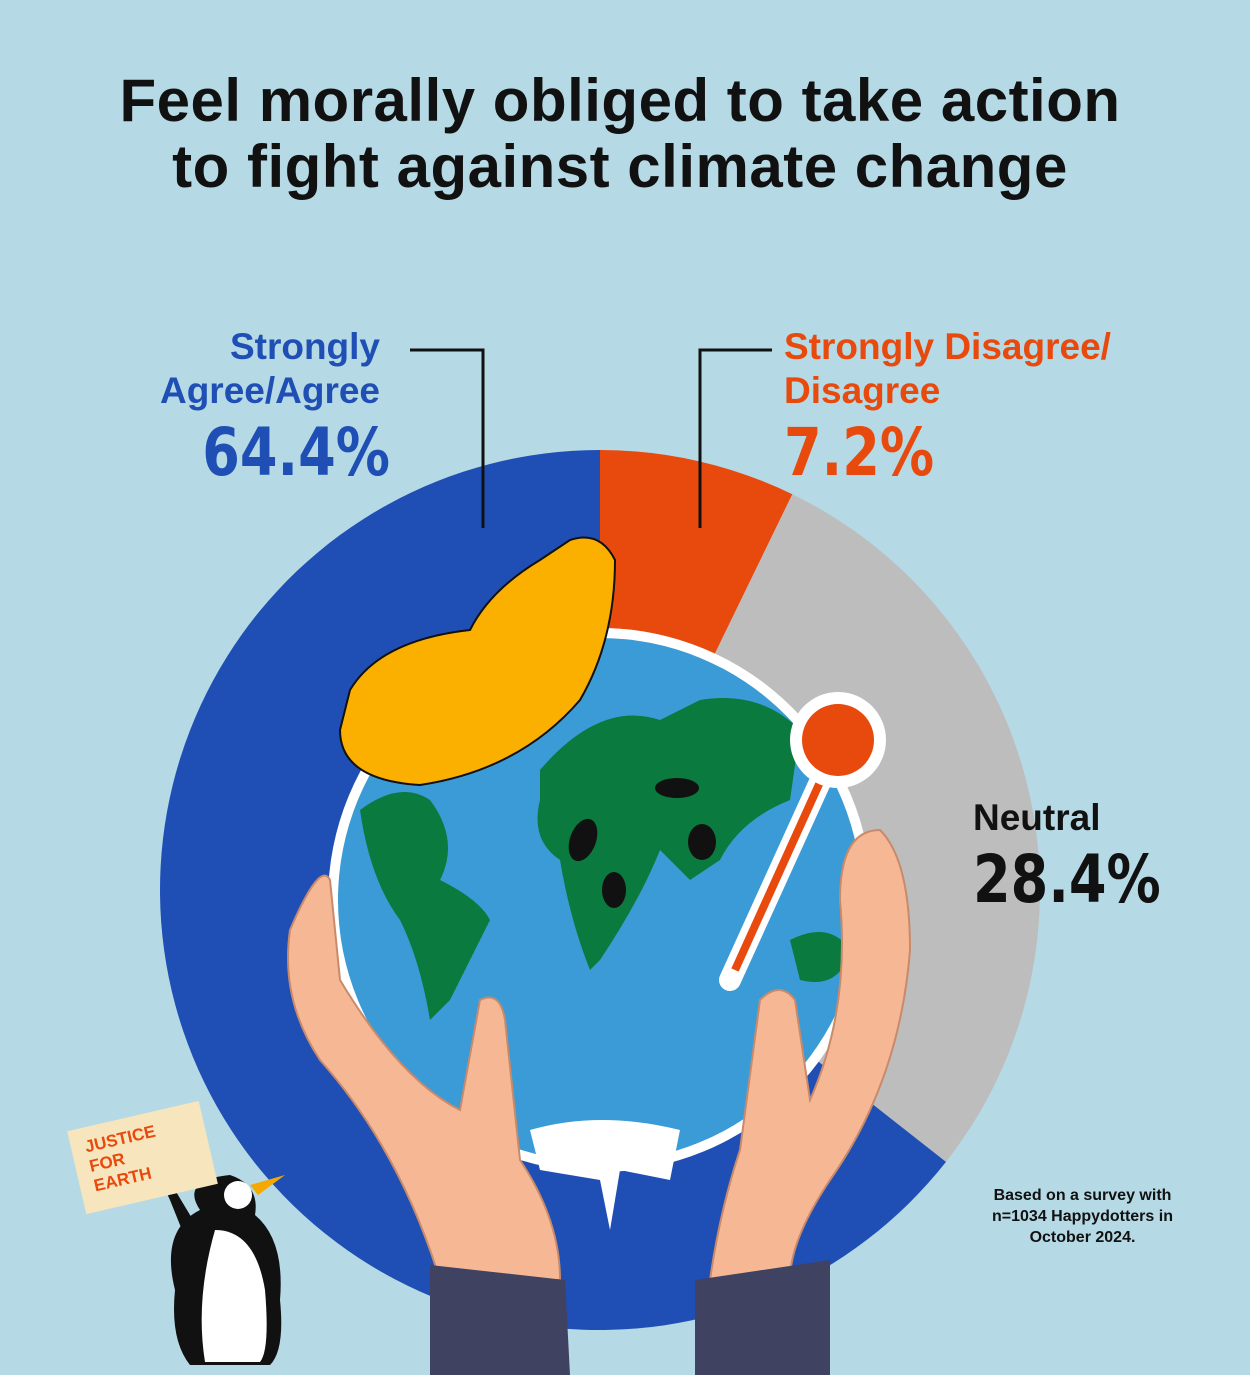 Image resolution: width=1250 pixels, height=1375 pixels. I want to click on penguin-illustration, so click(225, 1270).